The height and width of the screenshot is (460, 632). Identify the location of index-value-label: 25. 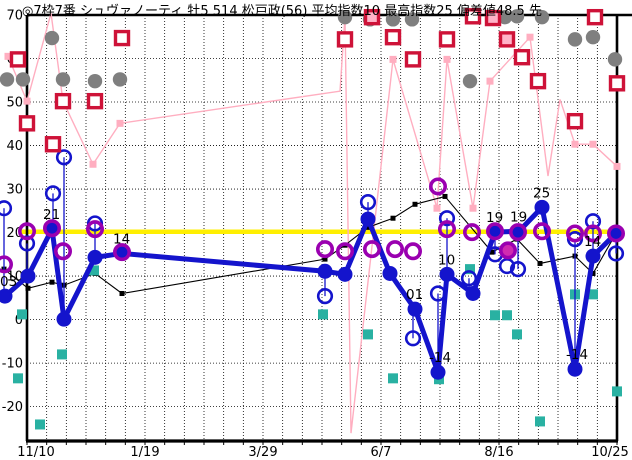
(541, 193).